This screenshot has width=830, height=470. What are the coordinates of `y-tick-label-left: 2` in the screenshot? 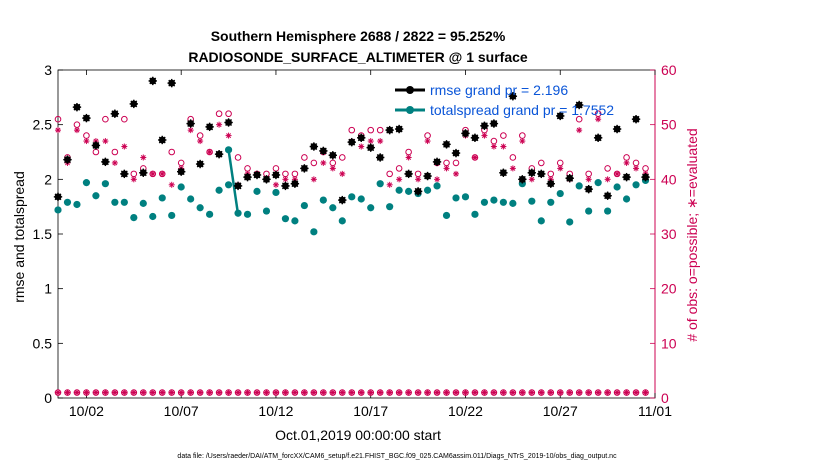 It's located at (48, 179).